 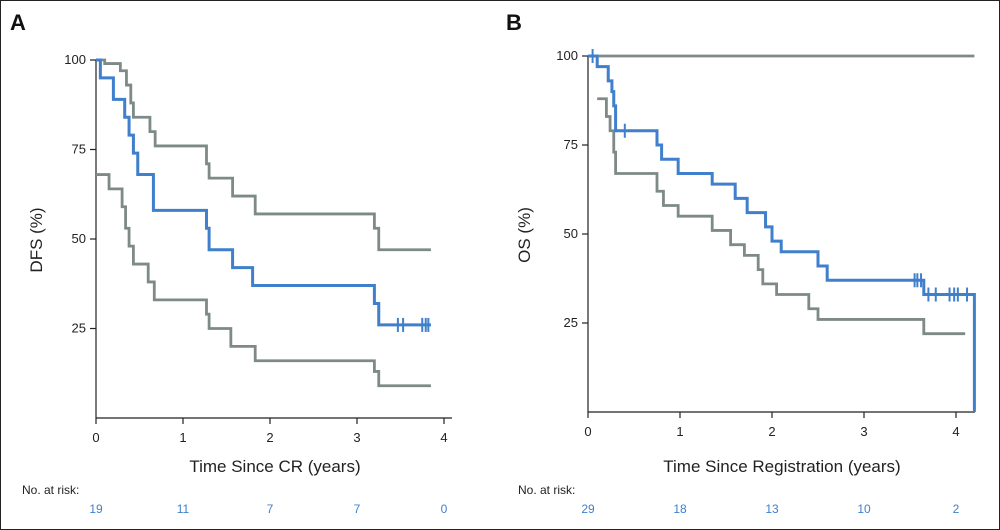 What do you see at coordinates (274, 466) in the screenshot?
I see `panel-a-x-axis-label: Time Since CR (years)` at bounding box center [274, 466].